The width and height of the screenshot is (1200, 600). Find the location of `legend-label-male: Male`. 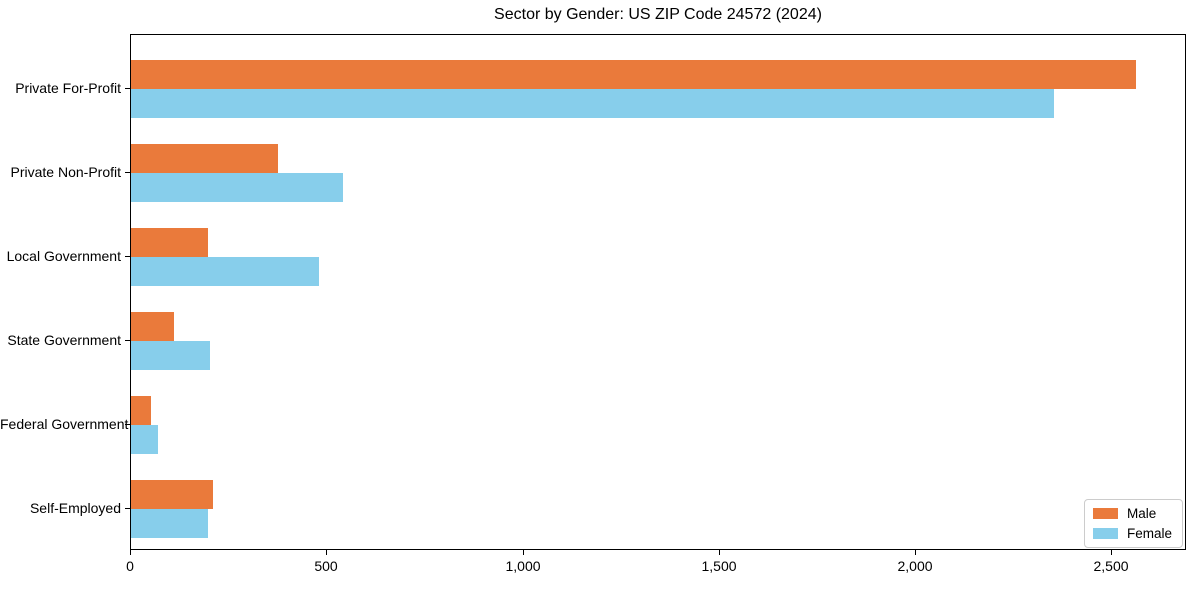

legend-label-male: Male is located at coordinates (1141, 513).